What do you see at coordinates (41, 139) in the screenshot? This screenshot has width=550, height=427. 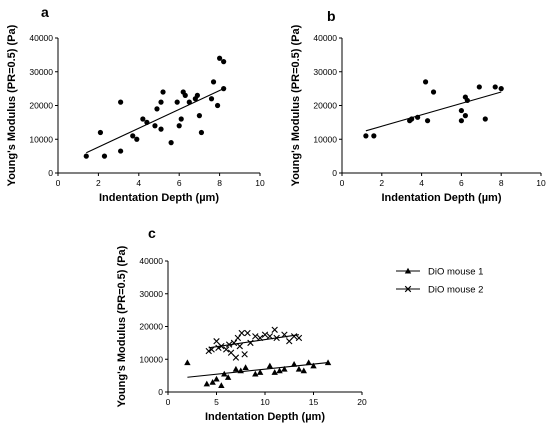 I see `y-tick-label: 10000` at bounding box center [41, 139].